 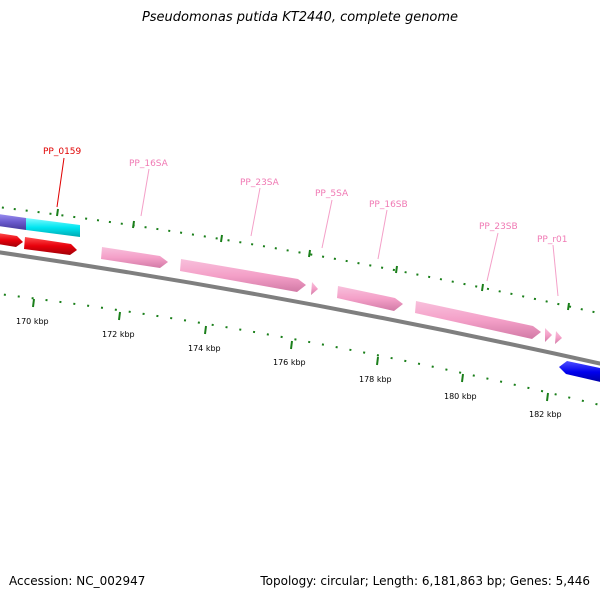 What do you see at coordinates (32, 321) in the screenshot?
I see `scale-label-170: 170 kbp` at bounding box center [32, 321].